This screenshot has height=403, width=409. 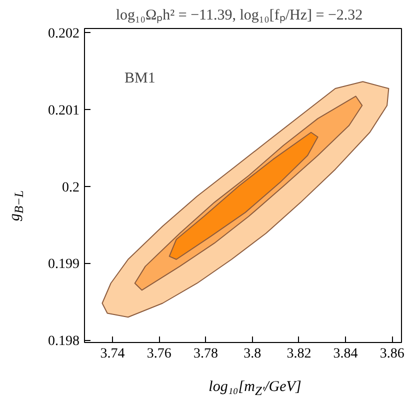 I want to click on x-axis-title: log₁₀[m$_{Z′}$/GeV], so click(x=255, y=389).